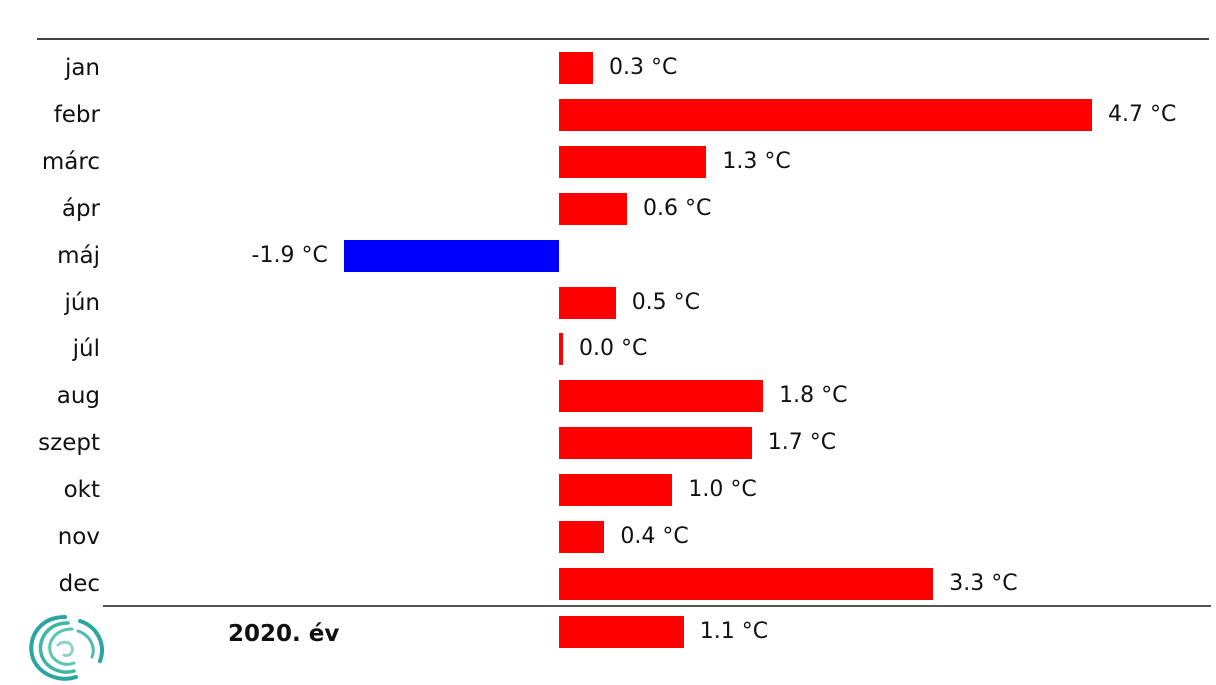 The height and width of the screenshot is (685, 1216). Describe the element at coordinates (1142, 114) in the screenshot. I see `value-label: 4.7 °C` at that location.